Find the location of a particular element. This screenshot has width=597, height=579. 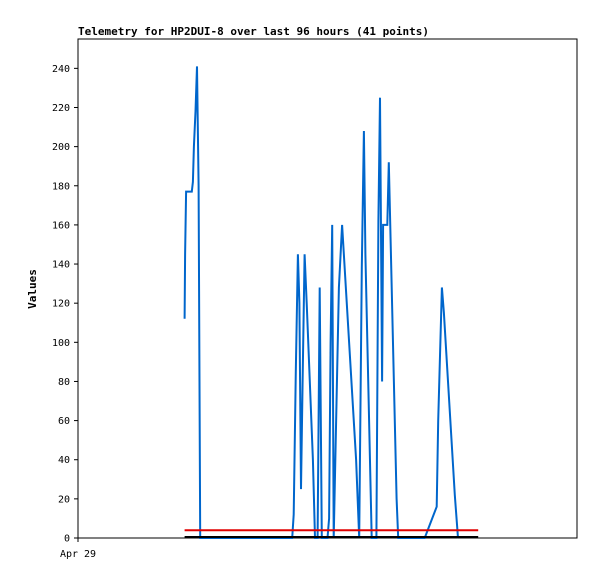

y-tick-label: 40 is located at coordinates (64, 460).